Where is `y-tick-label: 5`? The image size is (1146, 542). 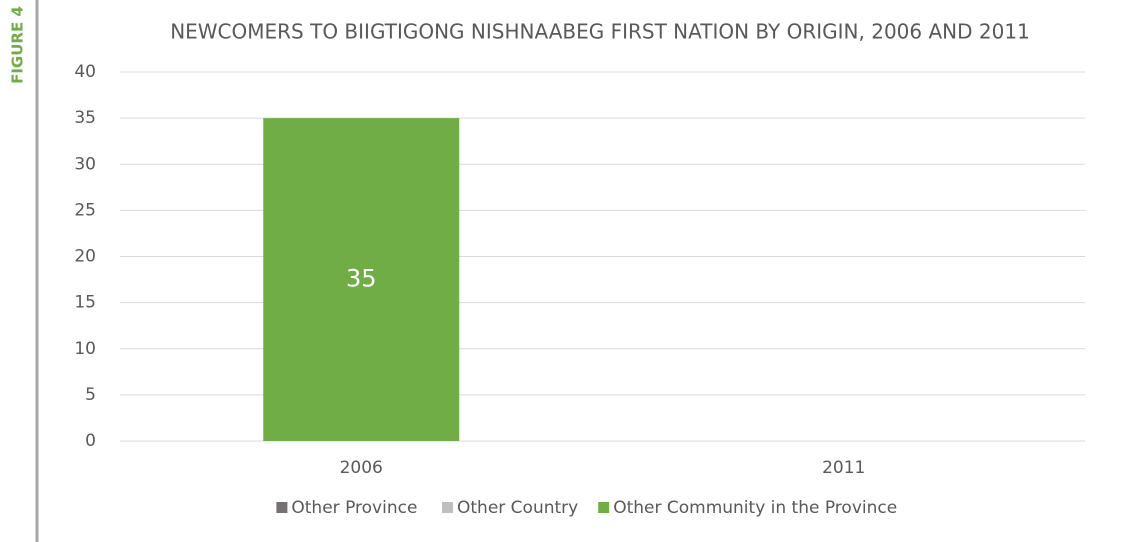 y-tick-label: 5 is located at coordinates (90, 395).